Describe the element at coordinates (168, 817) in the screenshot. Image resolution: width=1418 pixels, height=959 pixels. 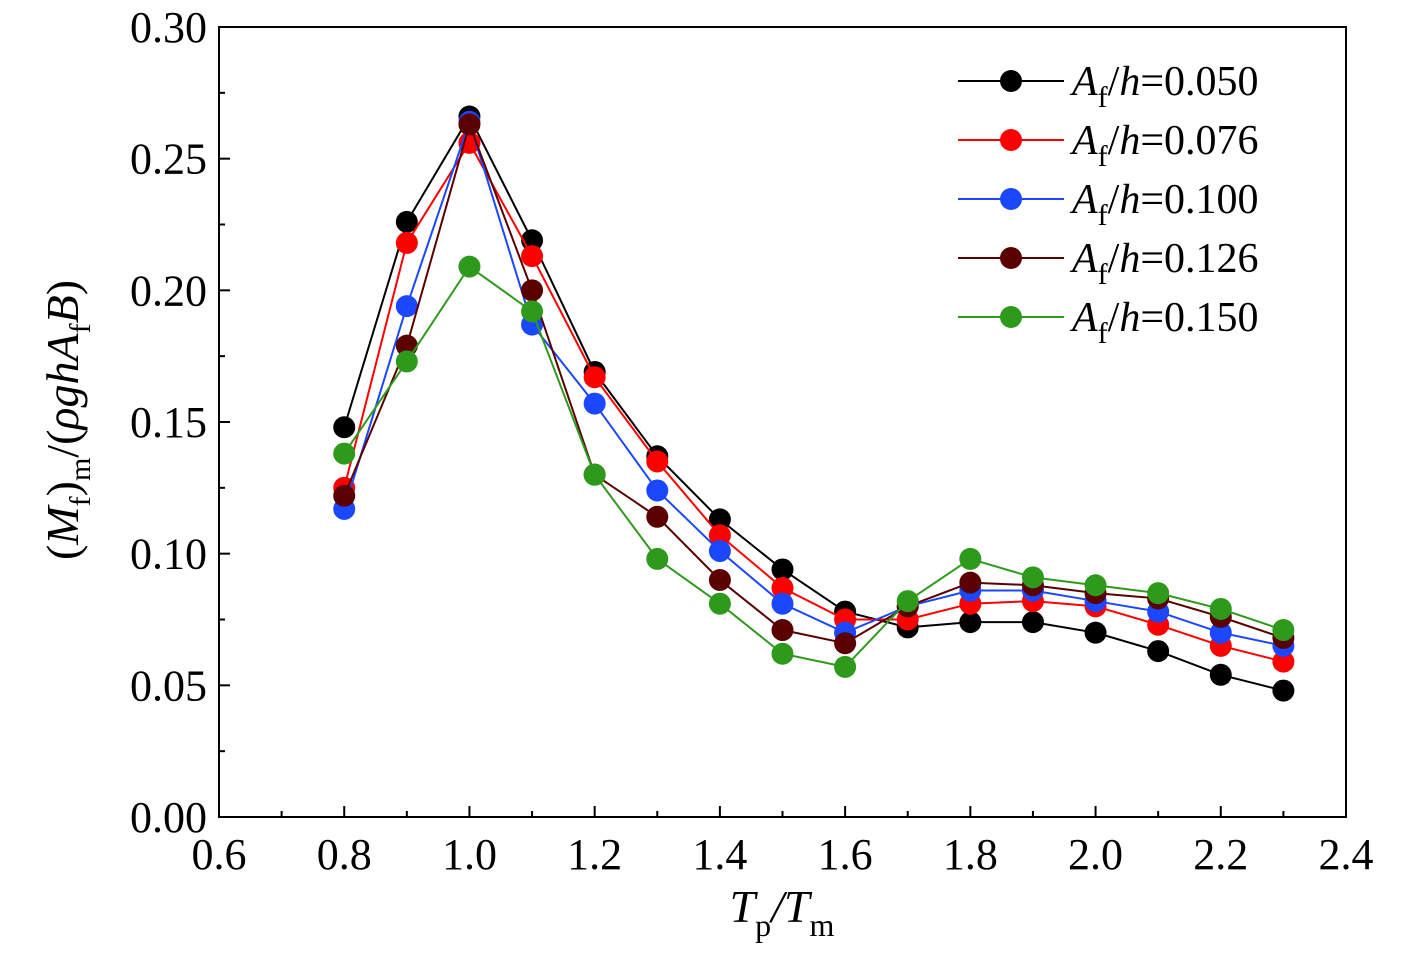
I see `y-tick-label: 0.00` at that location.